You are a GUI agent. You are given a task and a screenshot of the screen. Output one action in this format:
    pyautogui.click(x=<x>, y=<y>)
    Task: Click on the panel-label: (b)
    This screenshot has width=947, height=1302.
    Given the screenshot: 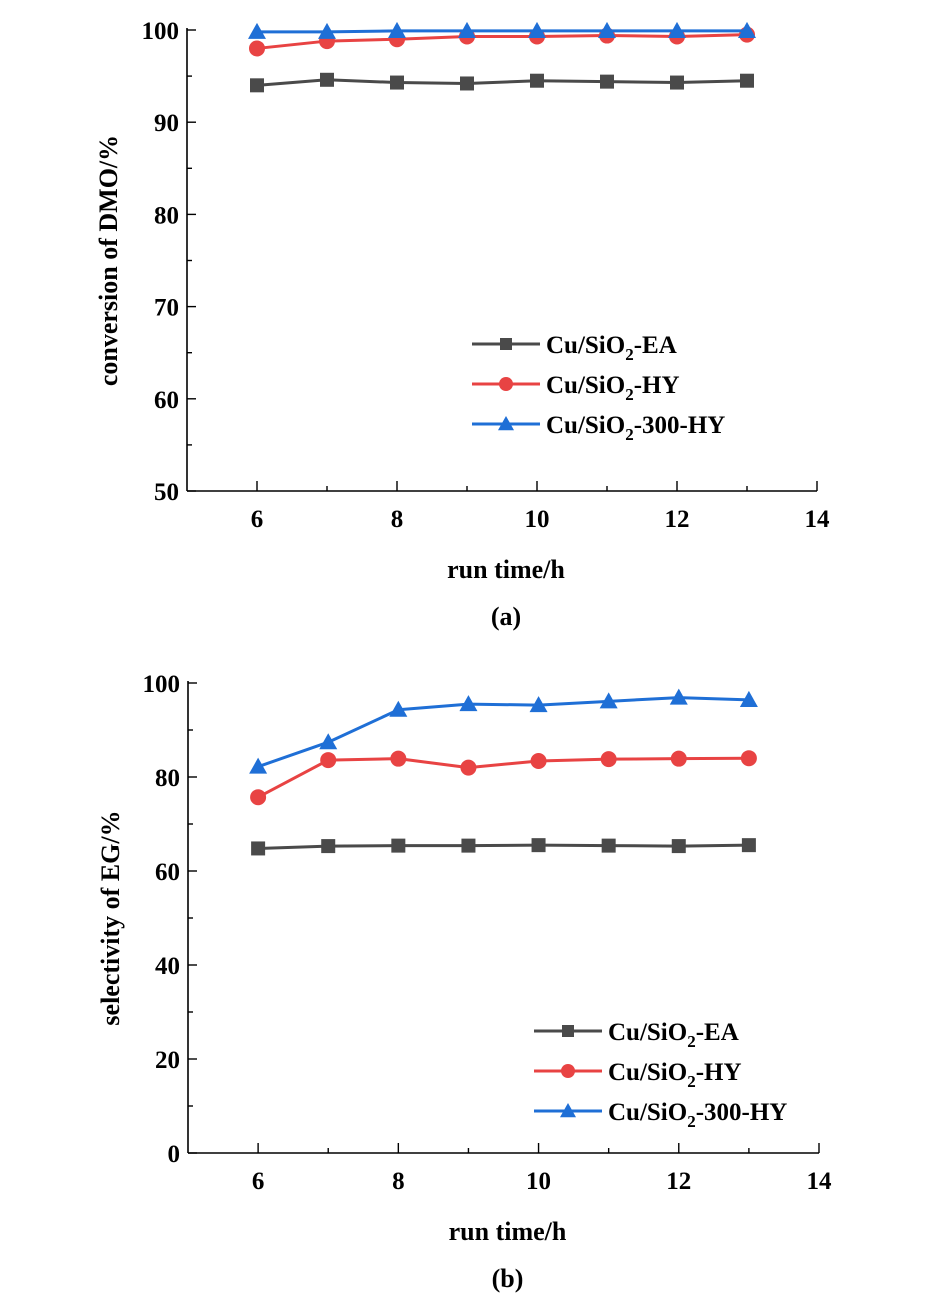 What is the action you would take?
    pyautogui.click(x=508, y=1278)
    